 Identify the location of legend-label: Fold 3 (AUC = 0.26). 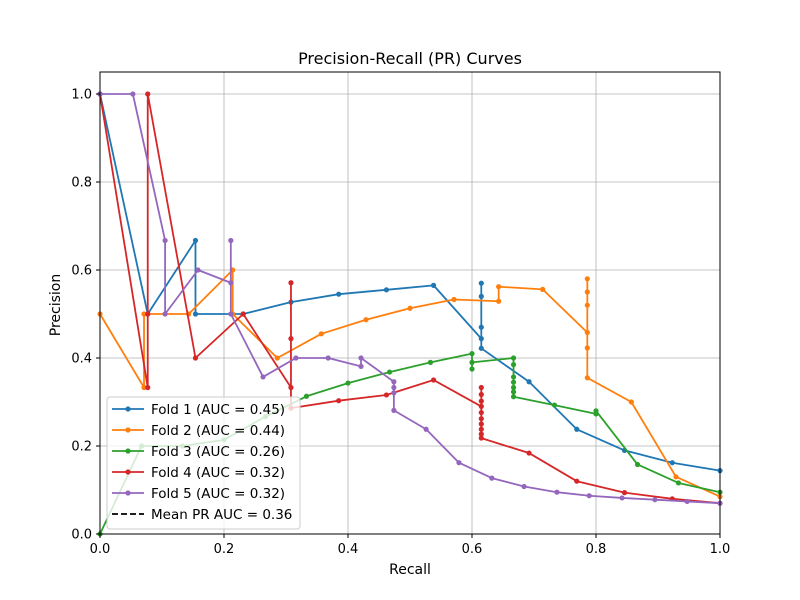
(218, 452).